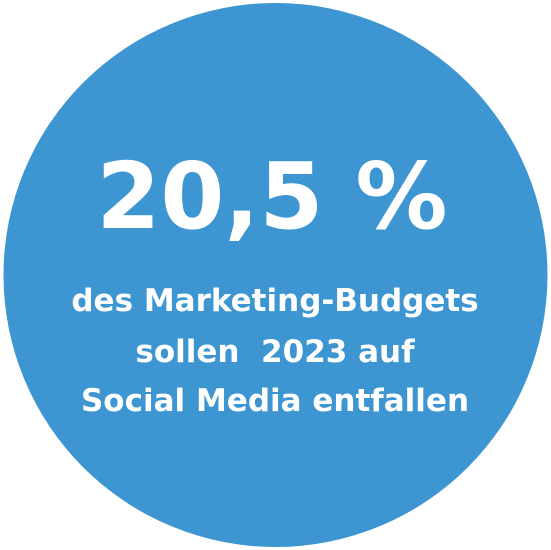 The height and width of the screenshot is (550, 551). What do you see at coordinates (275, 352) in the screenshot?
I see `text-line: sollen 2023 auf` at bounding box center [275, 352].